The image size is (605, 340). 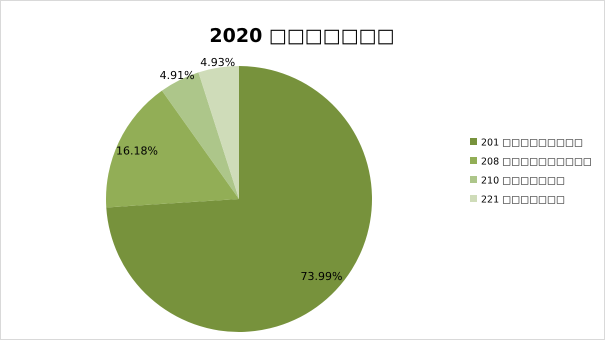 I want to click on data-label: 73.99%, so click(x=321, y=277).